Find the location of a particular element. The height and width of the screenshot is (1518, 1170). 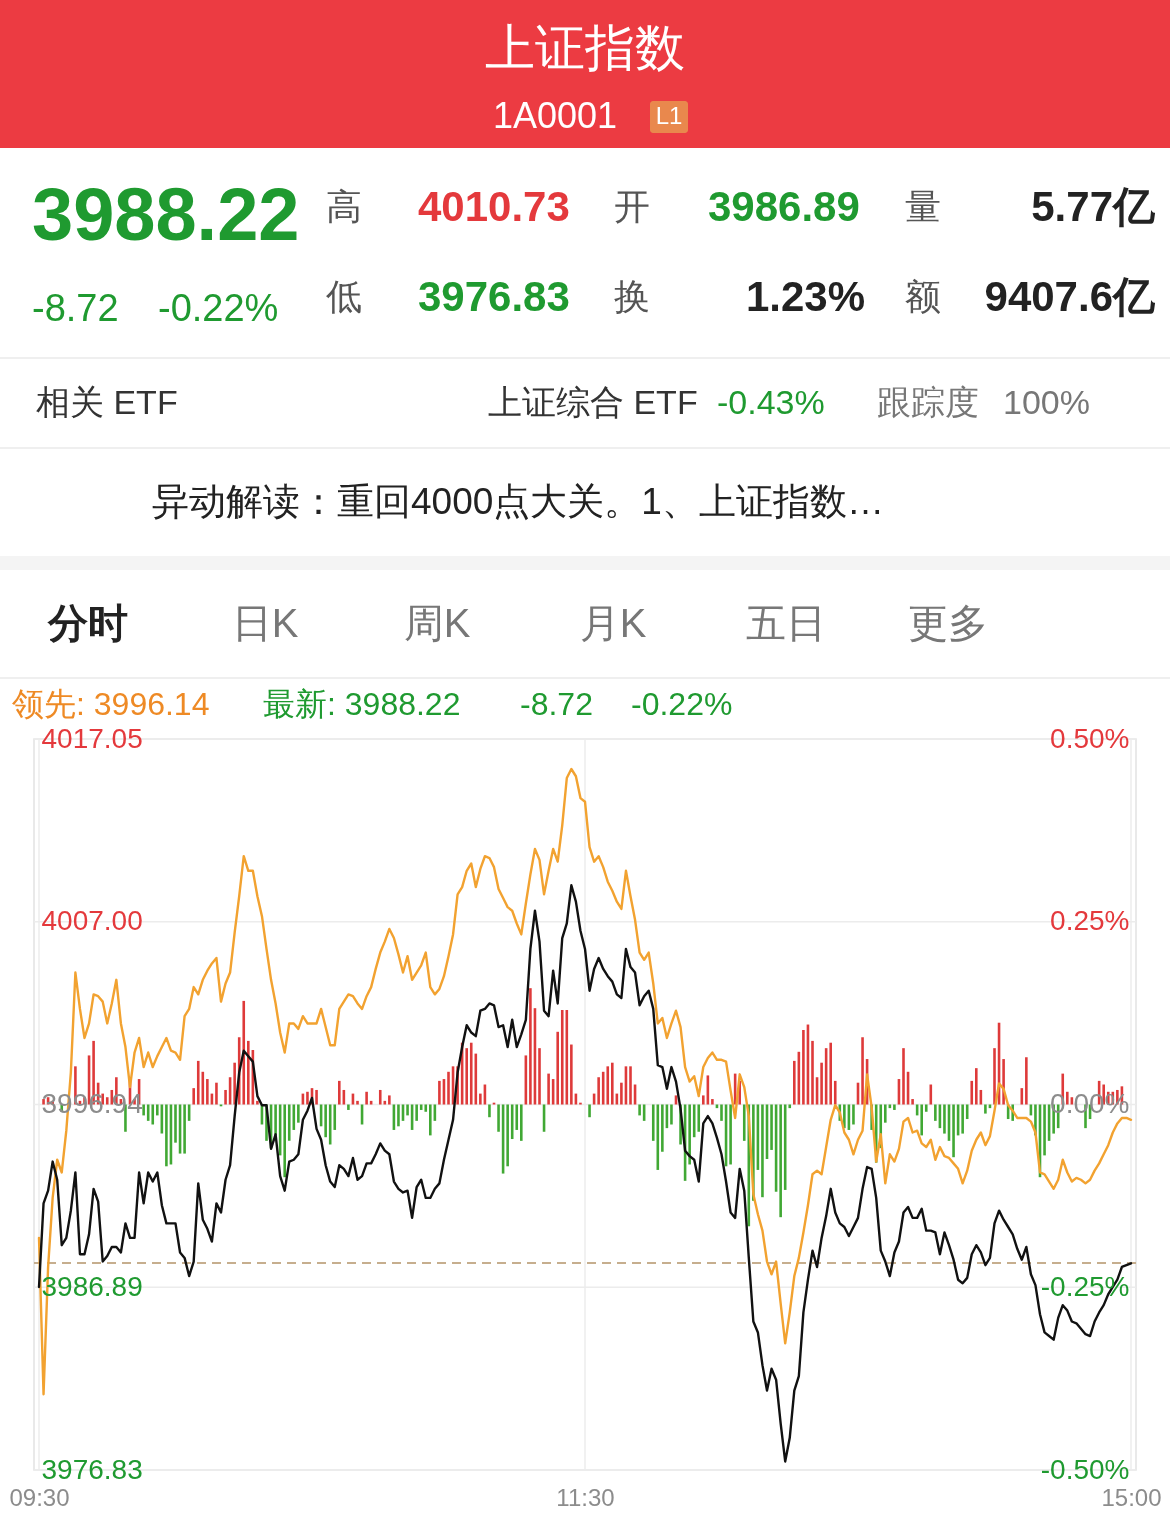

text: 100% is located at coordinates (1046, 402).